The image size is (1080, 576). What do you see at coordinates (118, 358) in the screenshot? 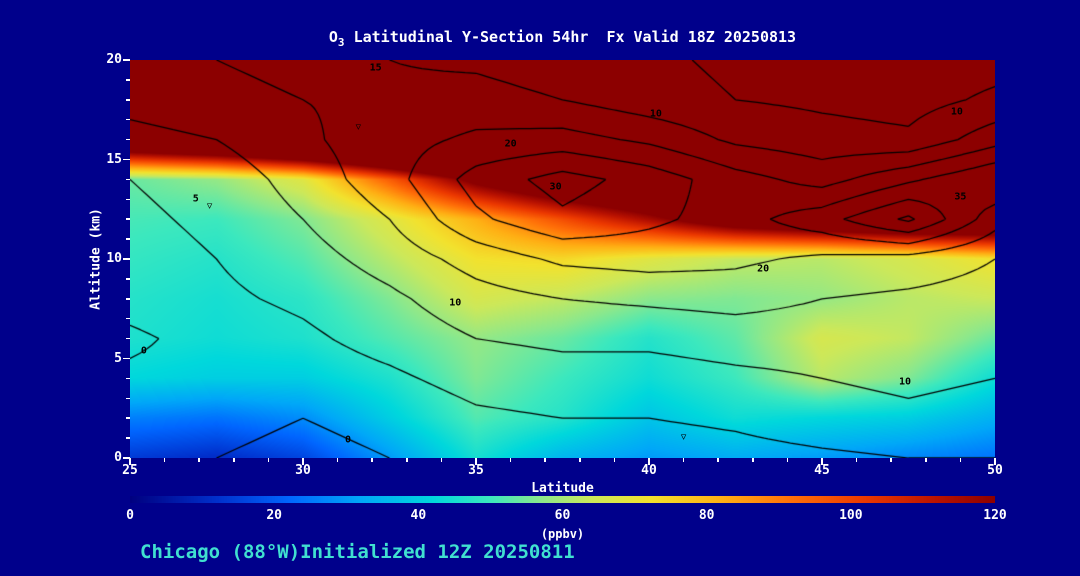
I see `y-tick-label: 5` at bounding box center [118, 358].